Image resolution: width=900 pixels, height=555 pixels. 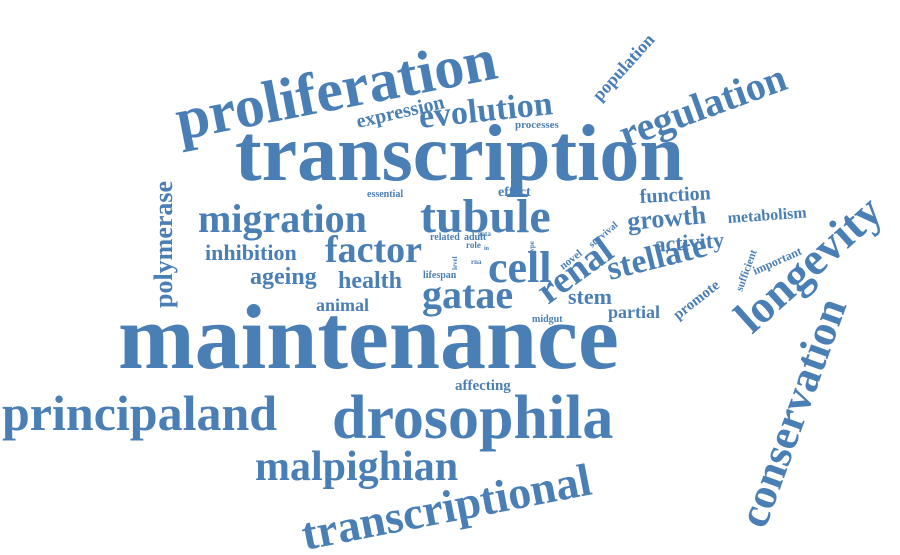 What do you see at coordinates (667, 218) in the screenshot?
I see `word-growth: growth` at bounding box center [667, 218].